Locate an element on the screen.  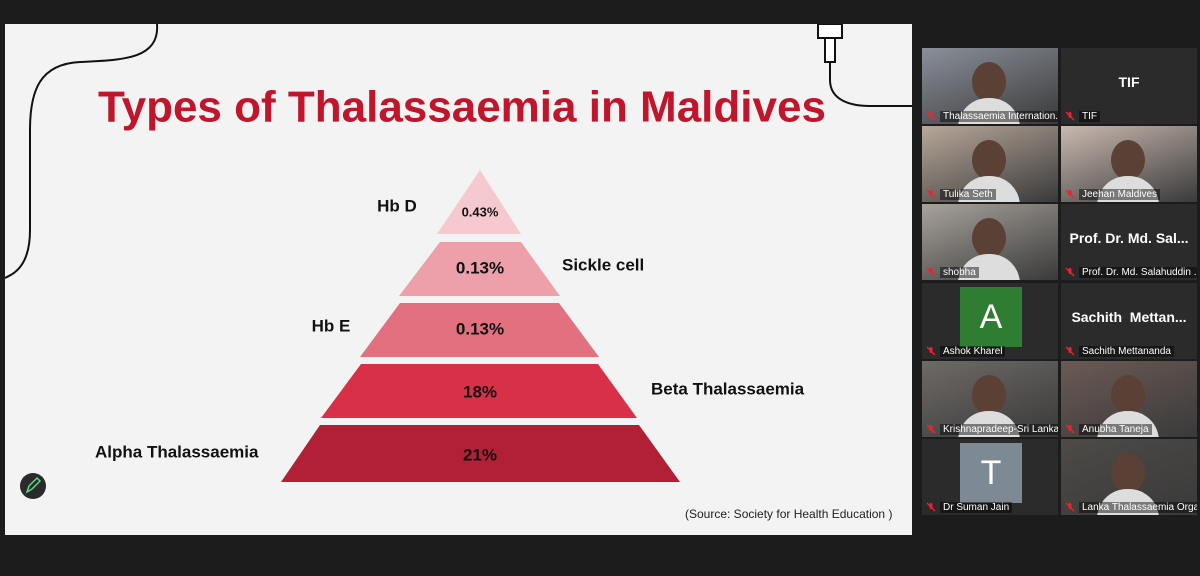
avatar: T is located at coordinates (991, 473).